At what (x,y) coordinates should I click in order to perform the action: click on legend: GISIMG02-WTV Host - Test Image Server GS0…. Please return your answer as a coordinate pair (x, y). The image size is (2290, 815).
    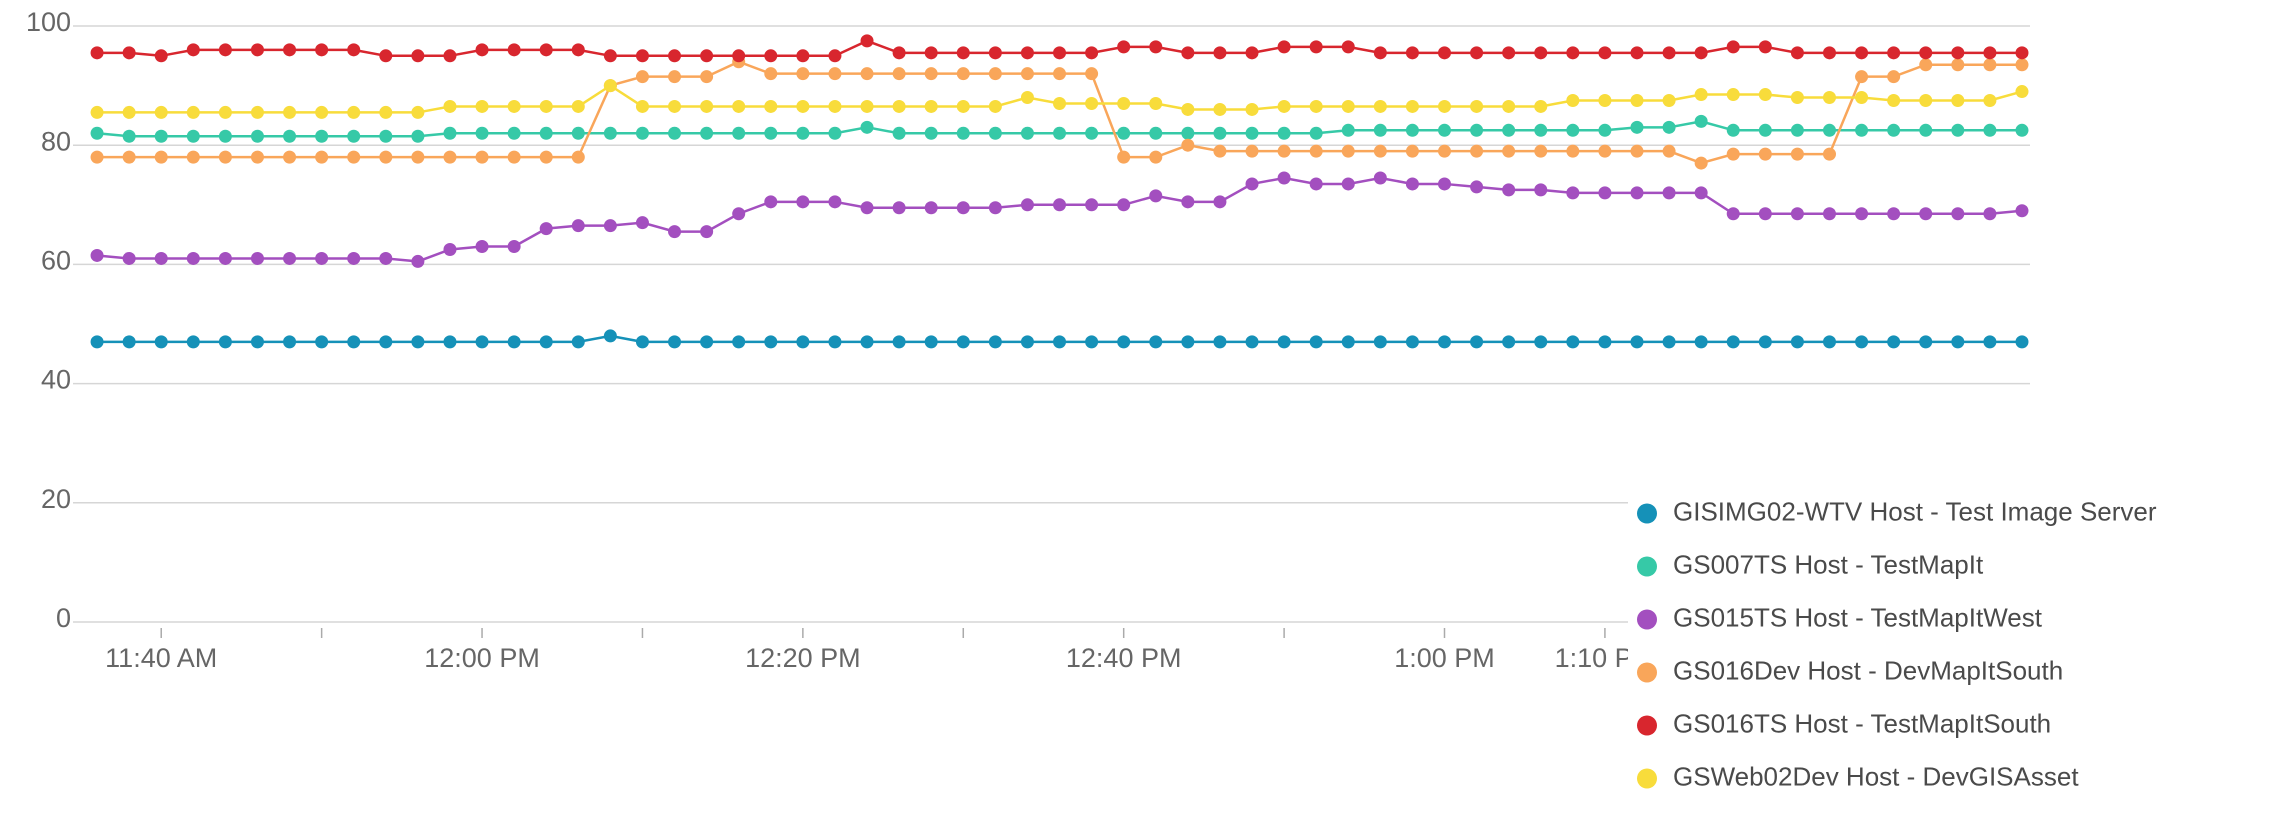
    Looking at the image, I should click on (1959, 649).